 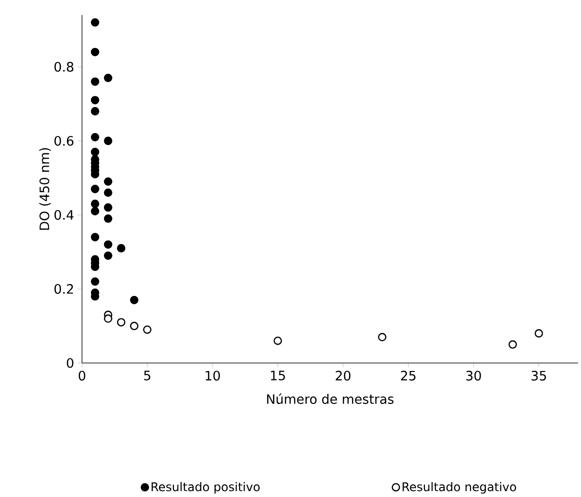 I want to click on legend-label: Resultado positivo, so click(x=206, y=488).